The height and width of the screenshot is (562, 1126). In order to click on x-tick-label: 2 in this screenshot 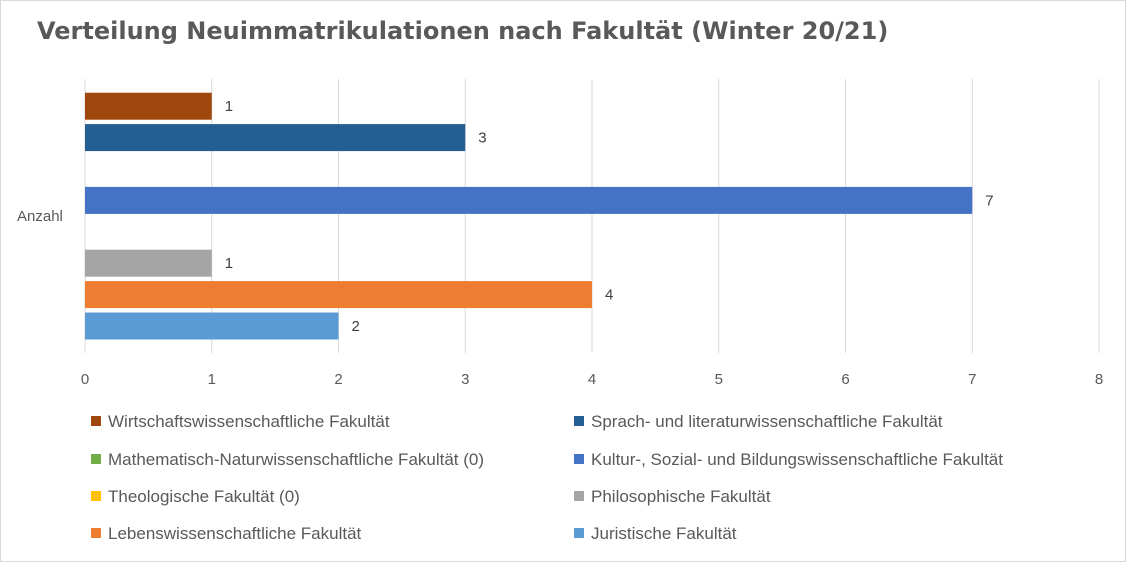, I will do `click(338, 379)`.